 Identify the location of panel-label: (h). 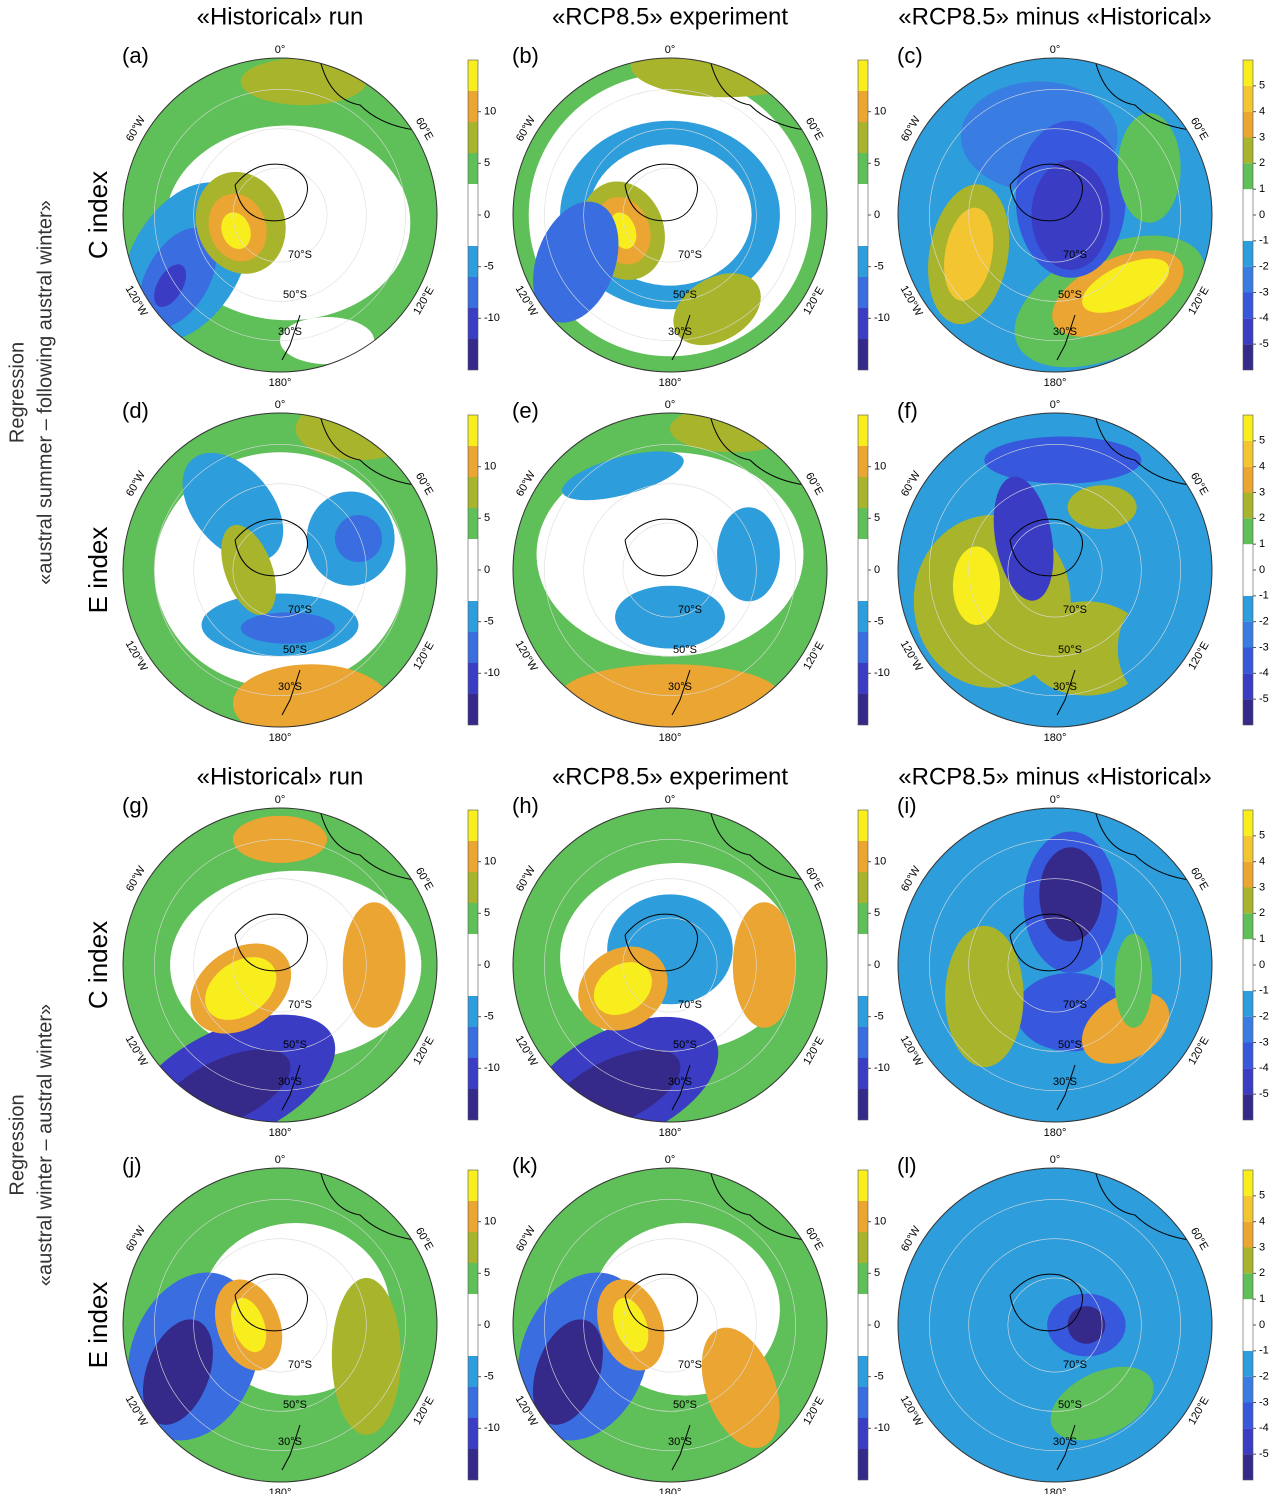
(525, 805).